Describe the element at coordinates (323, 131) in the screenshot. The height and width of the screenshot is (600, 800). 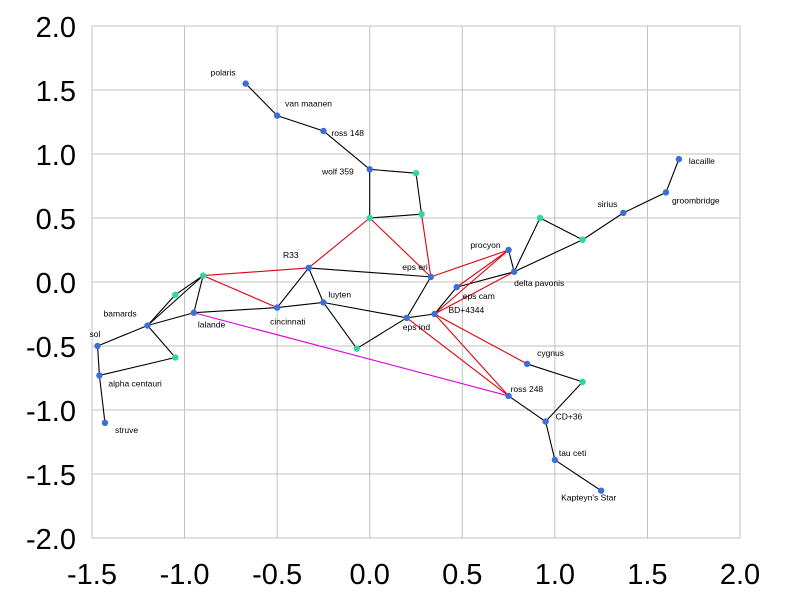
I see `point-ross148` at that location.